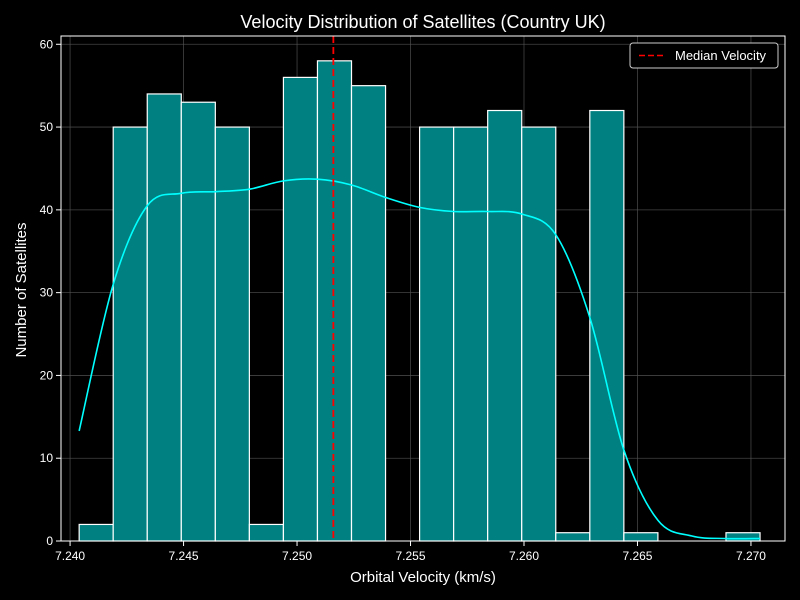 The width and height of the screenshot is (800, 600). I want to click on x-tick-label: 7.250, so click(297, 556).